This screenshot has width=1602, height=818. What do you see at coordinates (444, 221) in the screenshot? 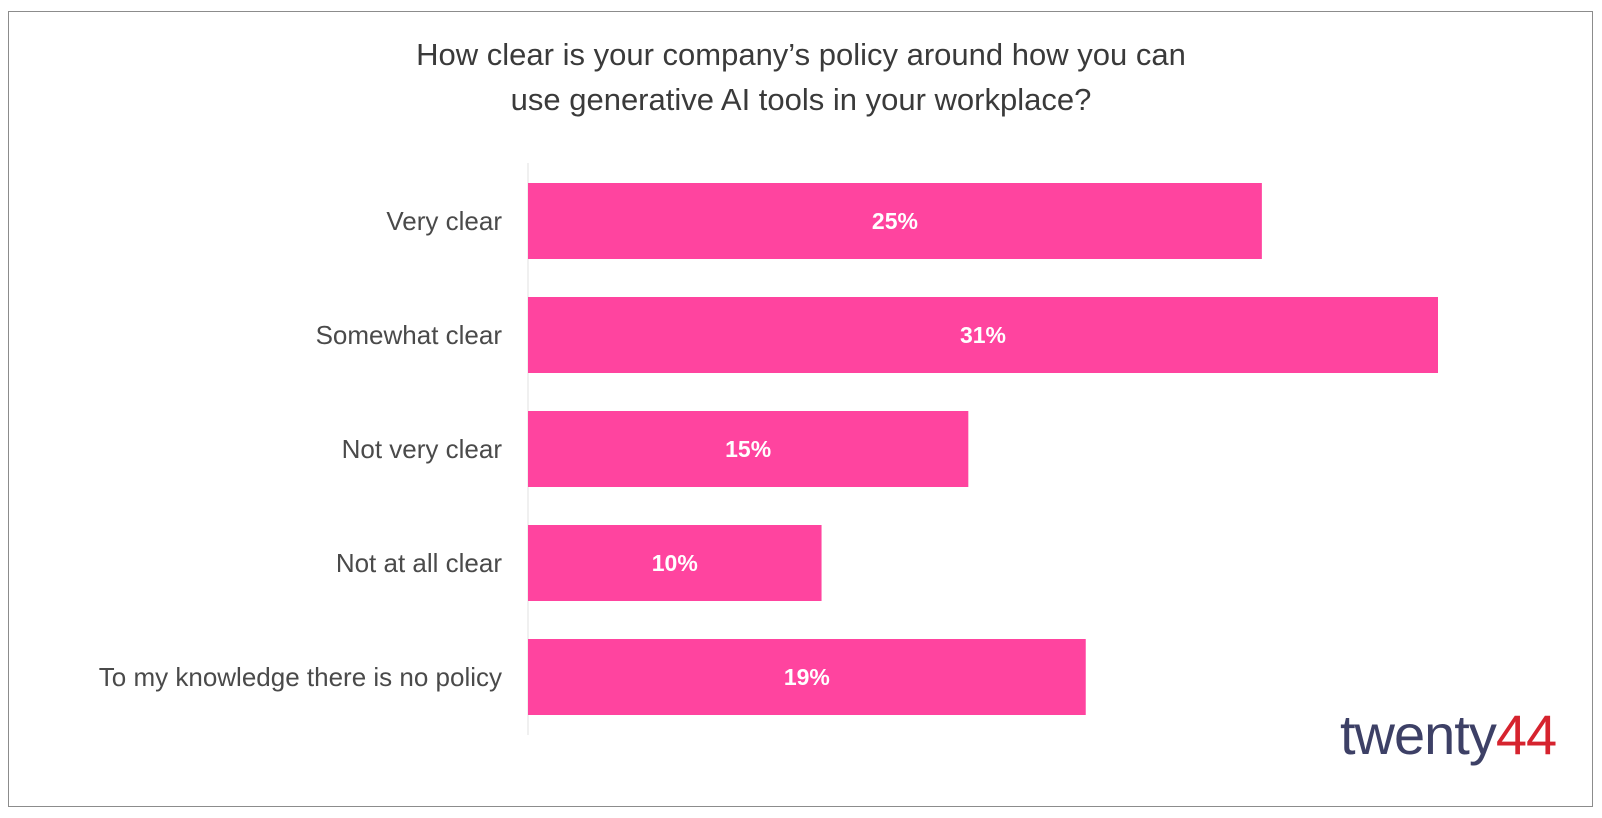
I see `category-label: Very clear` at bounding box center [444, 221].